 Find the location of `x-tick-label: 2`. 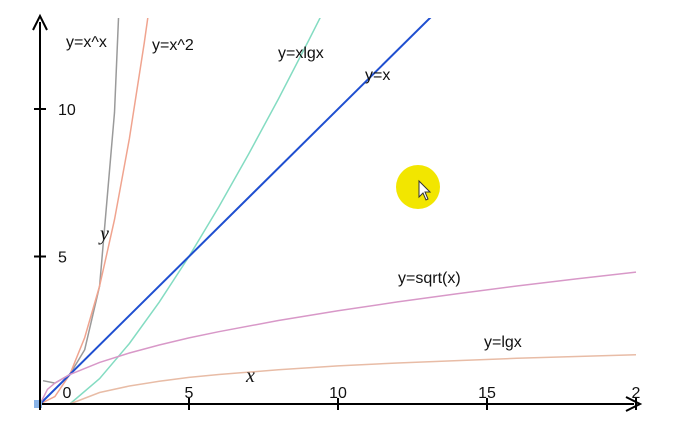

x-tick-label: 2 is located at coordinates (636, 393).